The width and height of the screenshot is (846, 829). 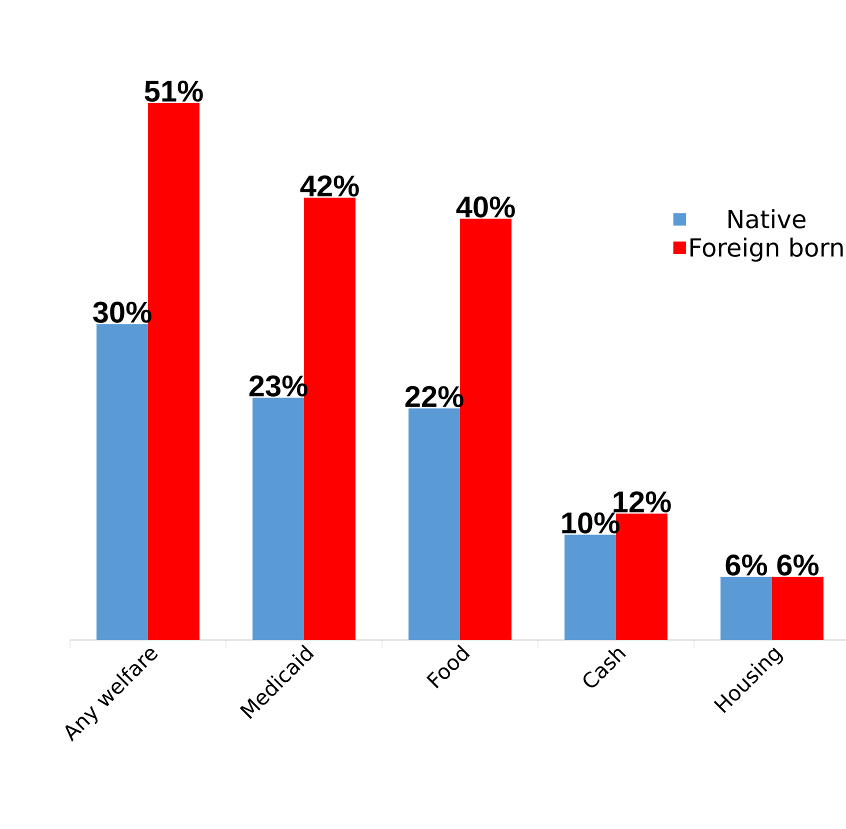 What do you see at coordinates (642, 501) in the screenshot?
I see `data-label: 12%` at bounding box center [642, 501].